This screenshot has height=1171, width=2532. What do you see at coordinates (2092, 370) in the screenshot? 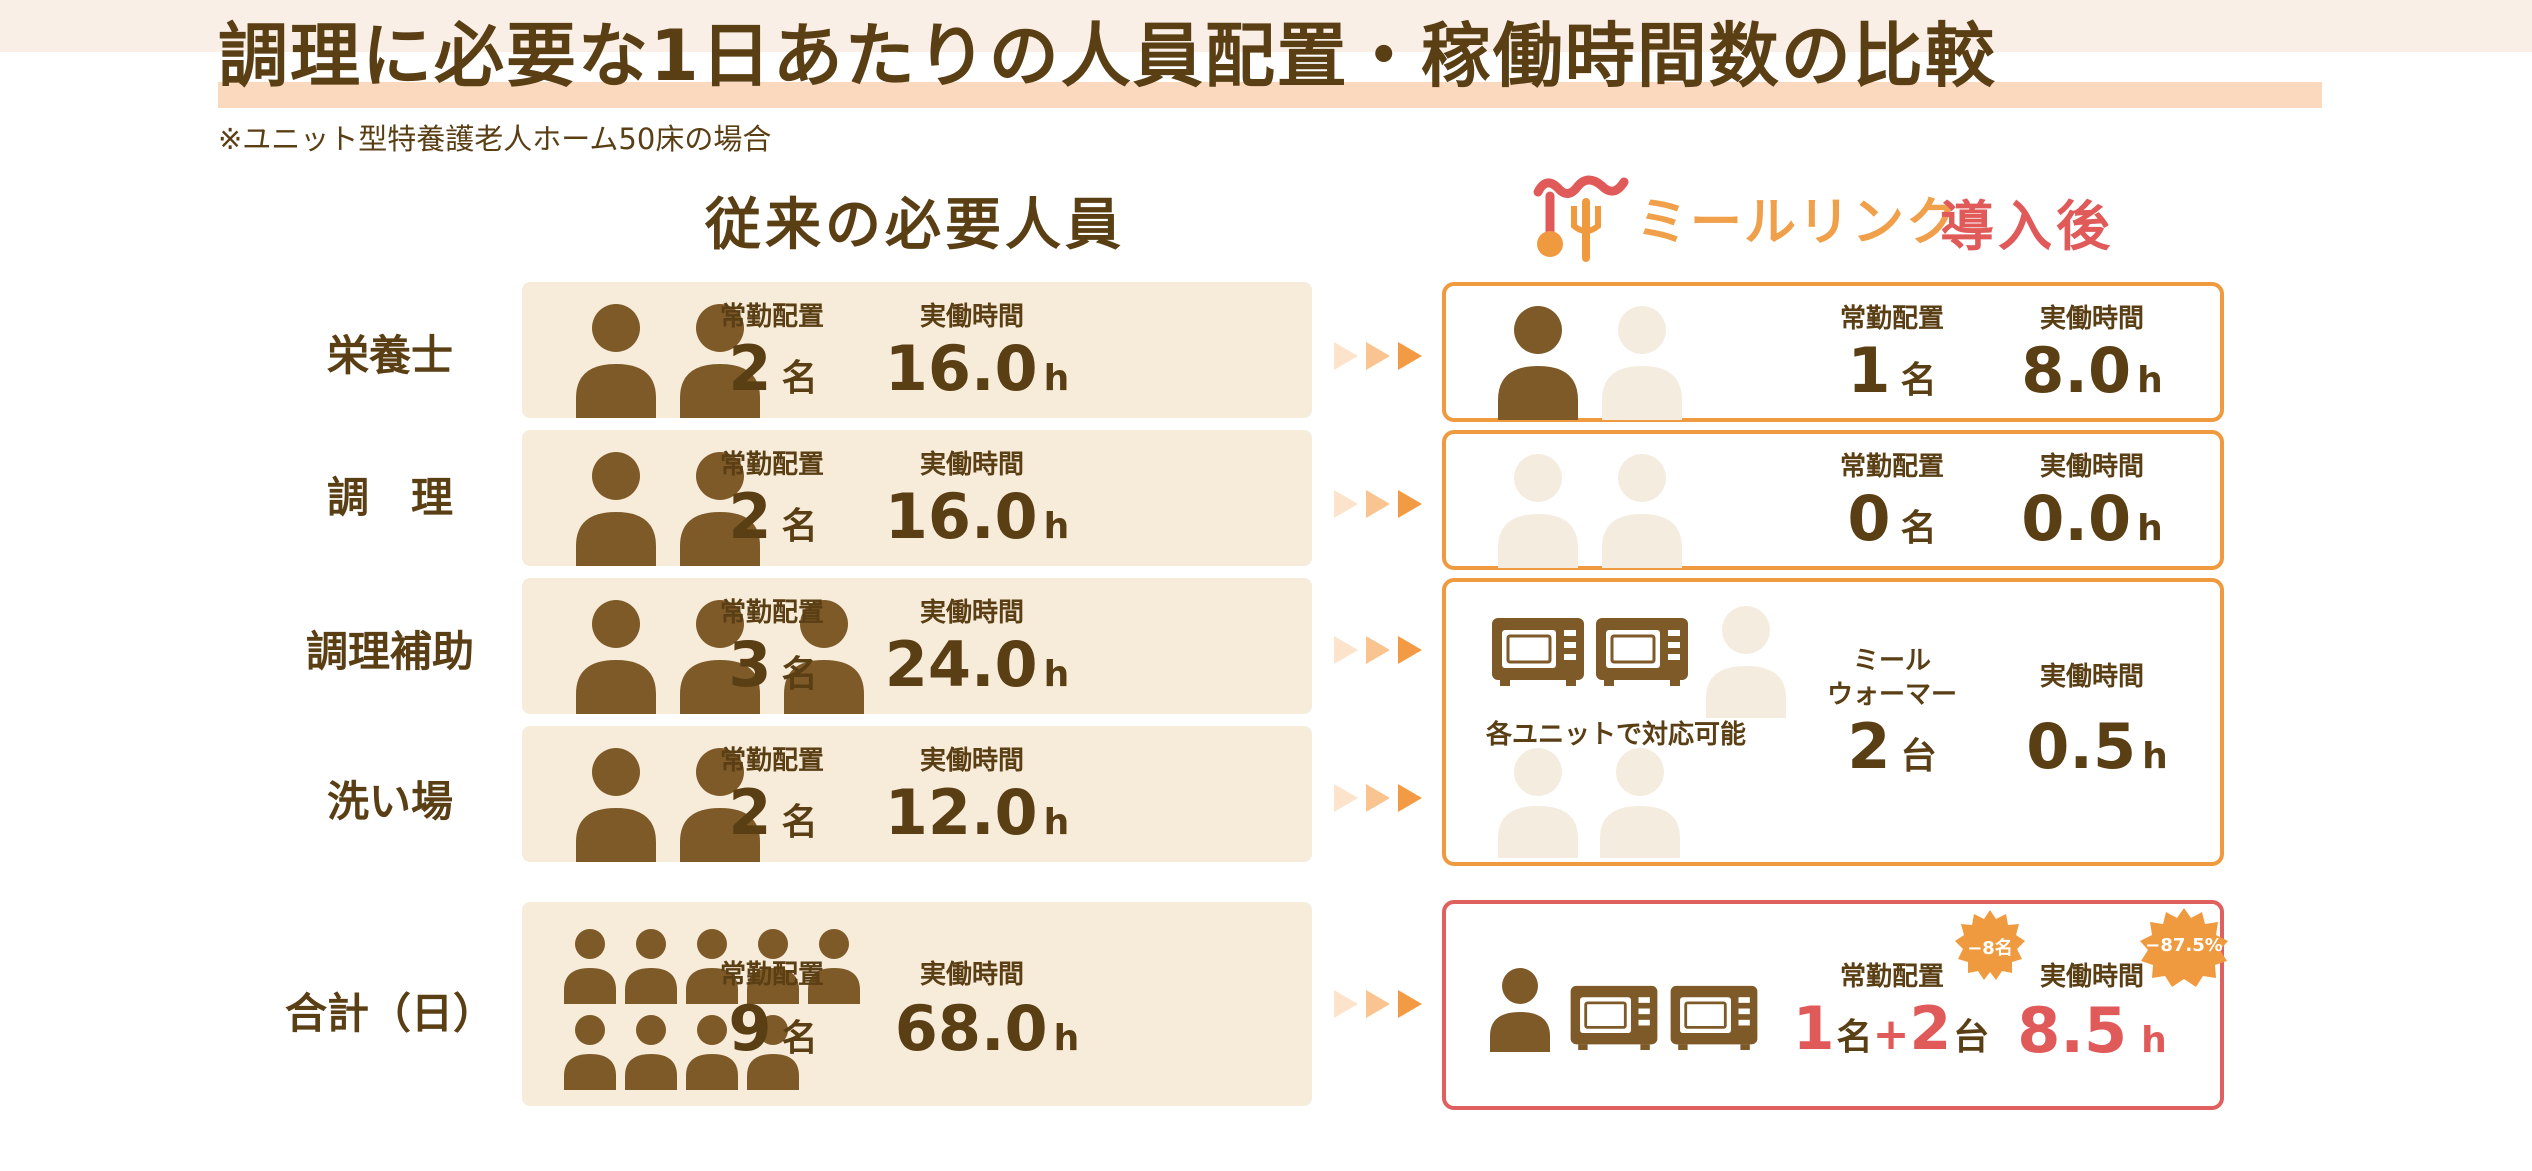
I see `after-hours-value: 8.0 h` at bounding box center [2092, 370].